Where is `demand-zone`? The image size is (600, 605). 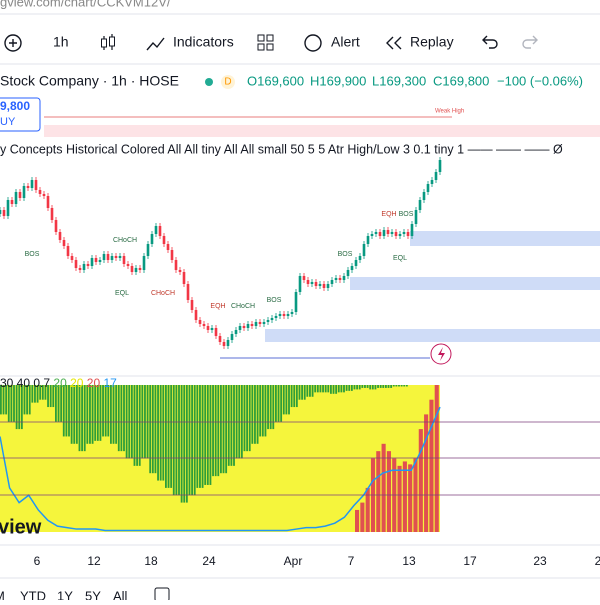
demand-zone is located at coordinates (505, 238).